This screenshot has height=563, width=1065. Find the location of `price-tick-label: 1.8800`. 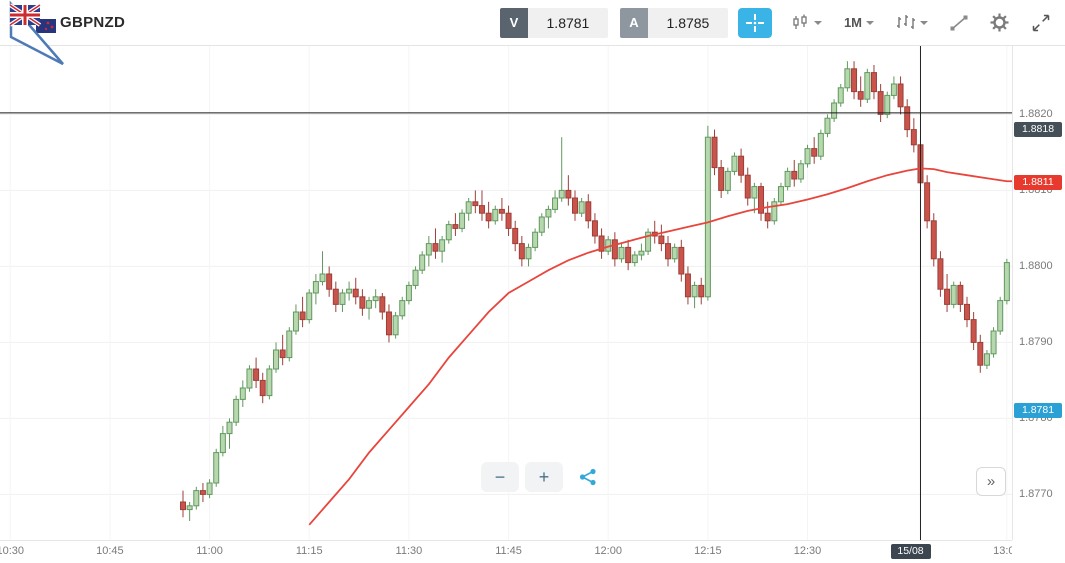

price-tick-label: 1.8800 is located at coordinates (1036, 266).